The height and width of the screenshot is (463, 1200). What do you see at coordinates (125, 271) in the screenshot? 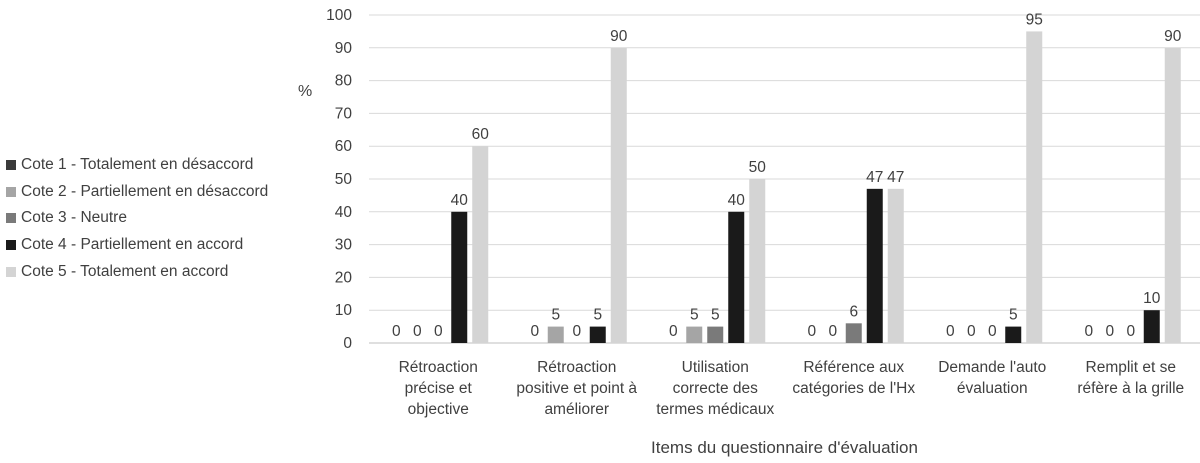
I see `legend-label: Cote 5 - Totalement en accord` at bounding box center [125, 271].